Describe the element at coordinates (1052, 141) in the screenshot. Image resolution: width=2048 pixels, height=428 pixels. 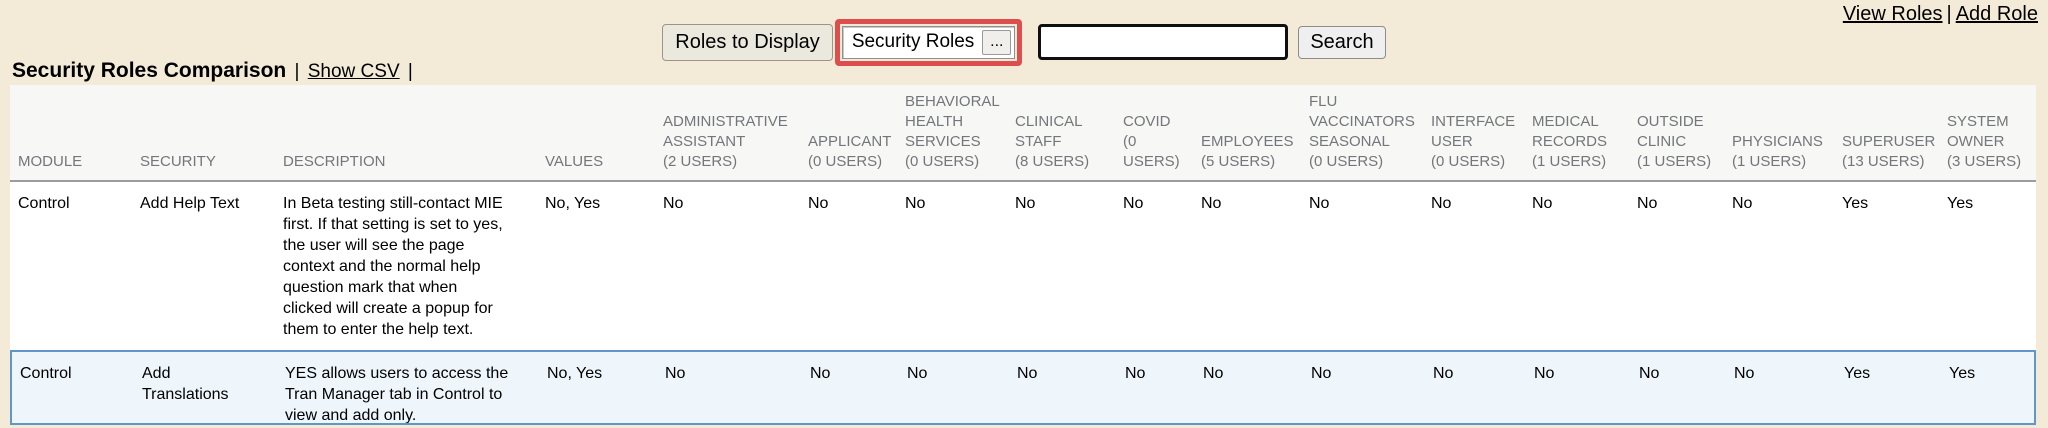
I see `column-header-clinical: CLINICAL STAFF (8 USERS)` at that location.